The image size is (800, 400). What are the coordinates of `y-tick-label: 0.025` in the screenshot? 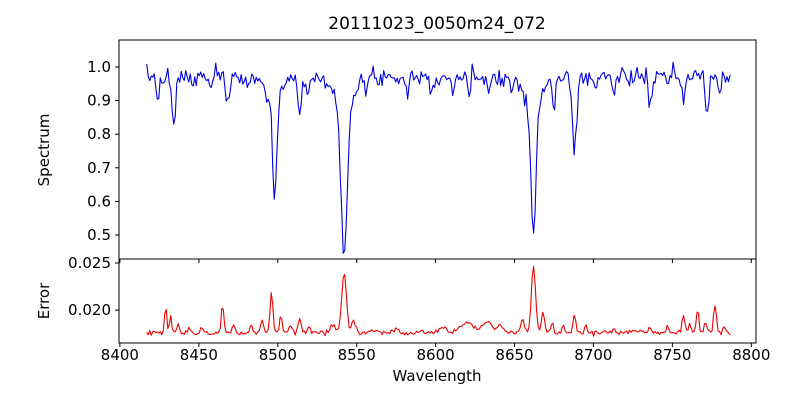 It's located at (89, 263).